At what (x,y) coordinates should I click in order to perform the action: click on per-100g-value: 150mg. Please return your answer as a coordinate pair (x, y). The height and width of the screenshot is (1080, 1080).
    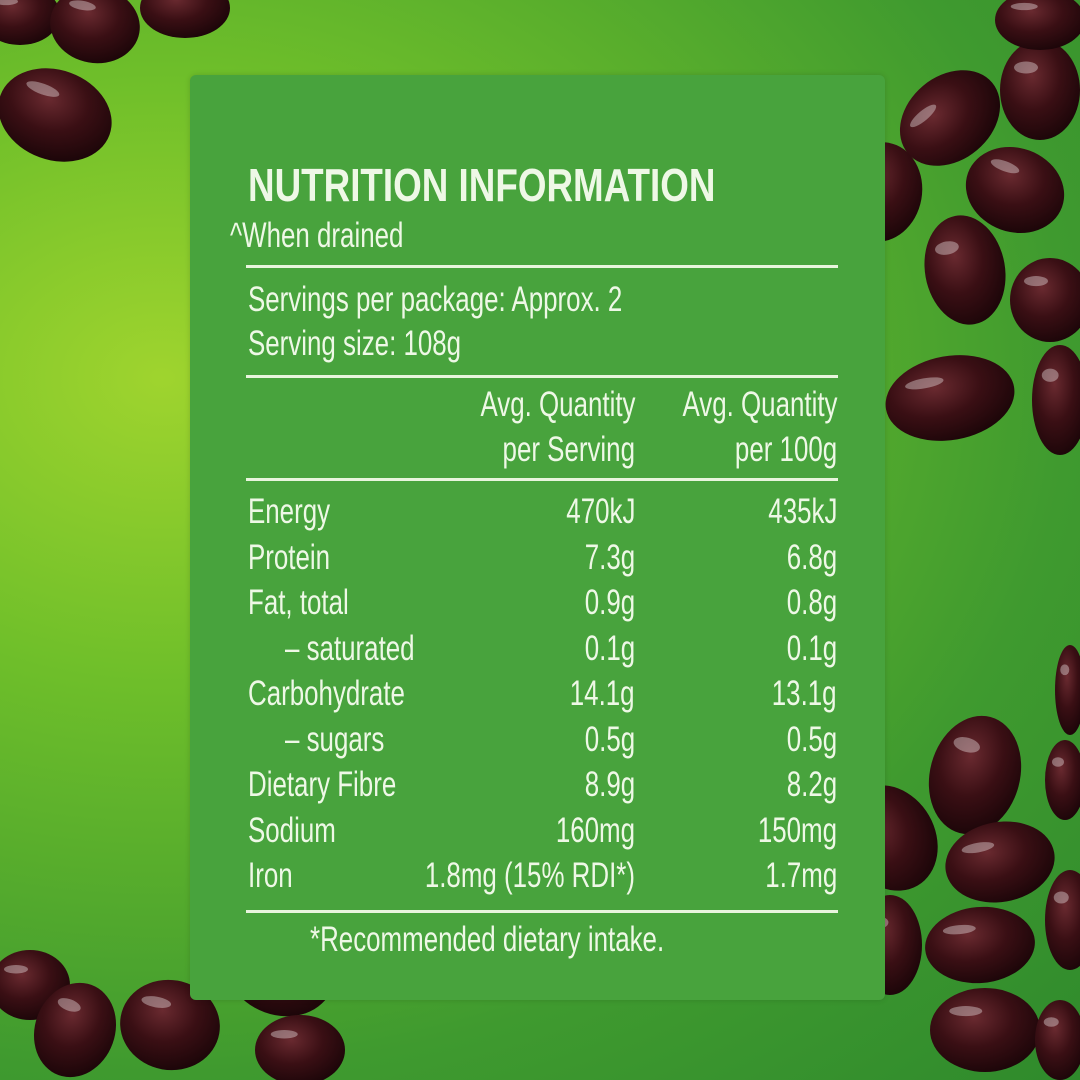
    Looking at the image, I should click on (797, 830).